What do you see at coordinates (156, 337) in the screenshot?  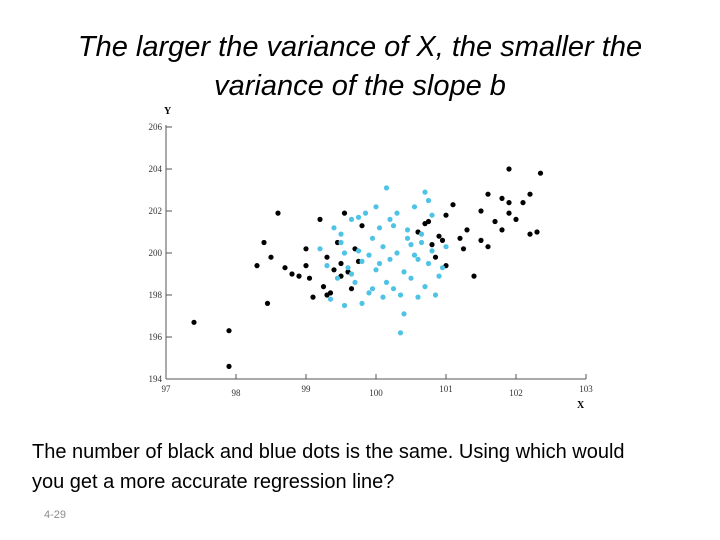 I see `y-tick-label: 196` at bounding box center [156, 337].